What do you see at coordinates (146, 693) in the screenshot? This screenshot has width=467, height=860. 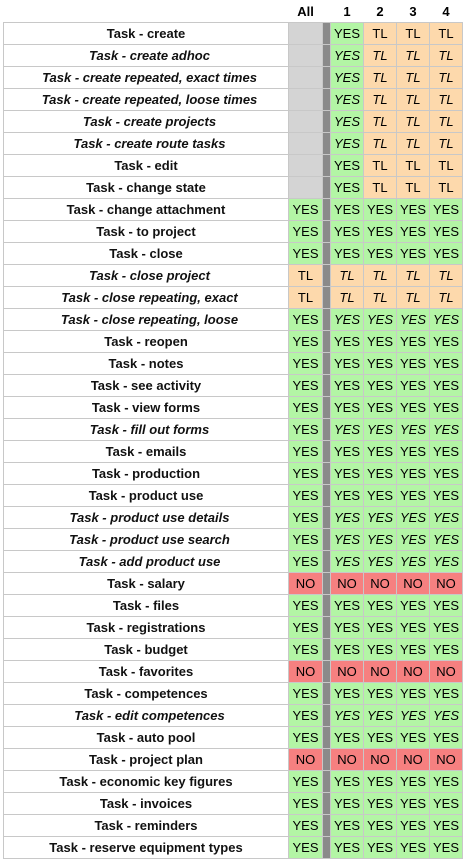 I see `row-label: Task - competences` at bounding box center [146, 693].